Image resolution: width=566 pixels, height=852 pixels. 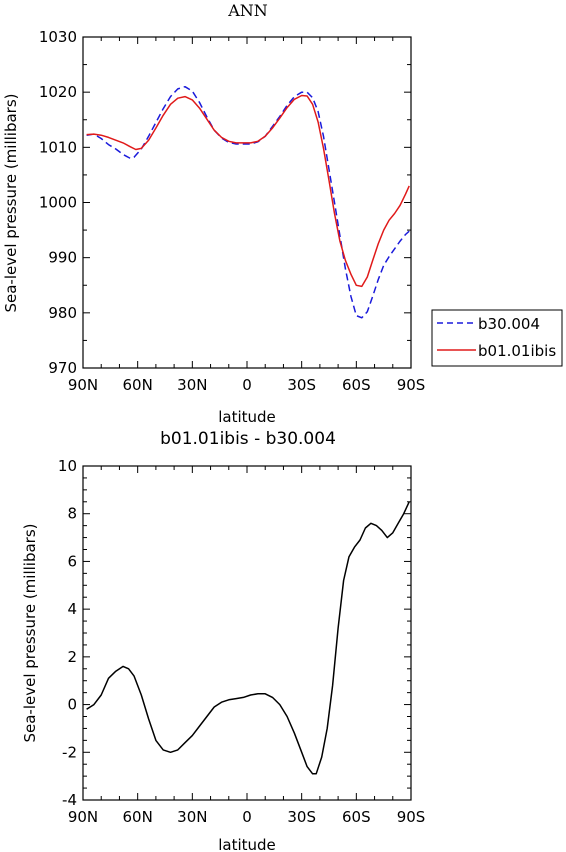 What do you see at coordinates (62, 313) in the screenshot?
I see `y-tick-label: 980` at bounding box center [62, 313].